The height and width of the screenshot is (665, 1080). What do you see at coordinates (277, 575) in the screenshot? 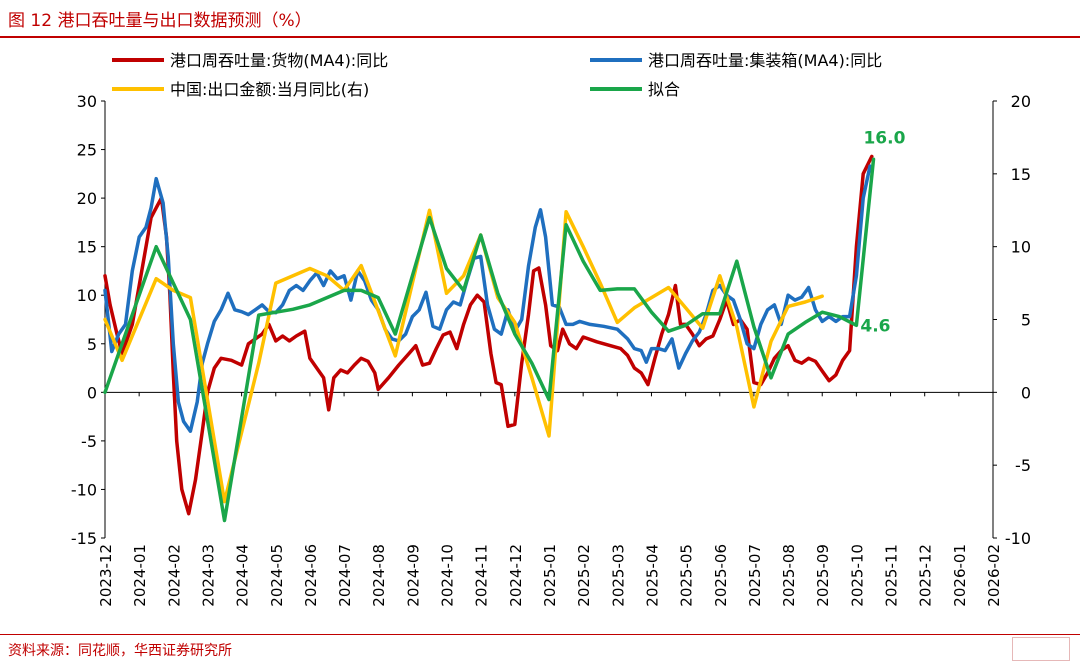
I see `x-tick-label: 2024-05` at bounding box center [277, 575].